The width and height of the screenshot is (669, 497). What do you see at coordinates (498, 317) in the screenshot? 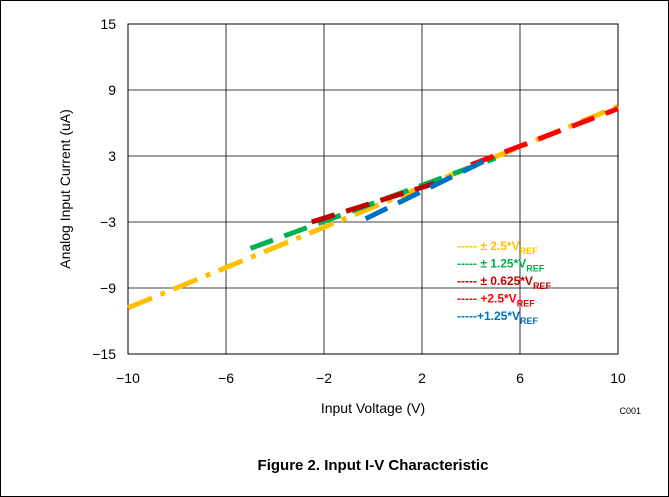
I see `legend-entry-5: -----+1.25*VREF` at bounding box center [498, 317].